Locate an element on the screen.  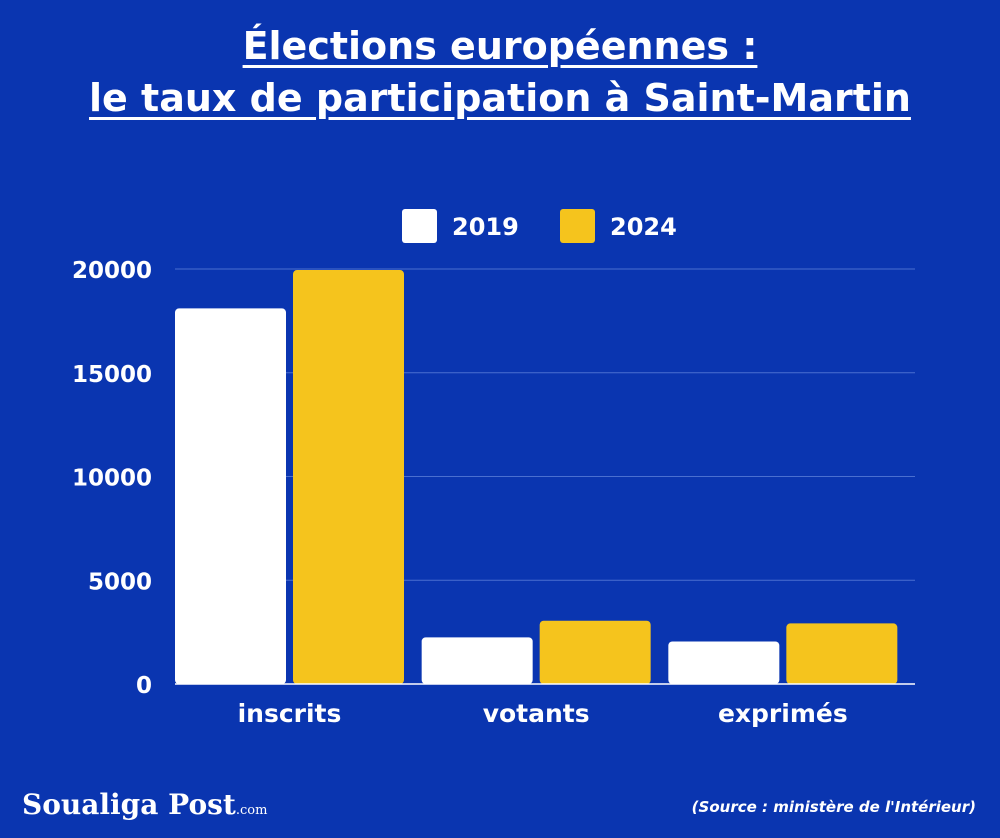
y-tick-label: 5000 is located at coordinates (120, 582).